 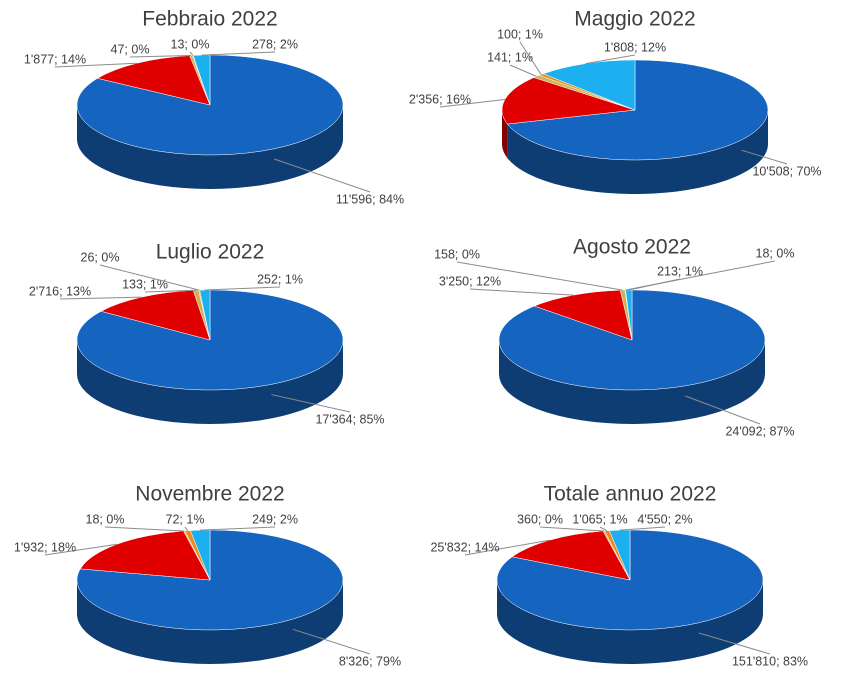 What do you see at coordinates (45, 547) in the screenshot?
I see `data-label: 1'932; 18%` at bounding box center [45, 547].